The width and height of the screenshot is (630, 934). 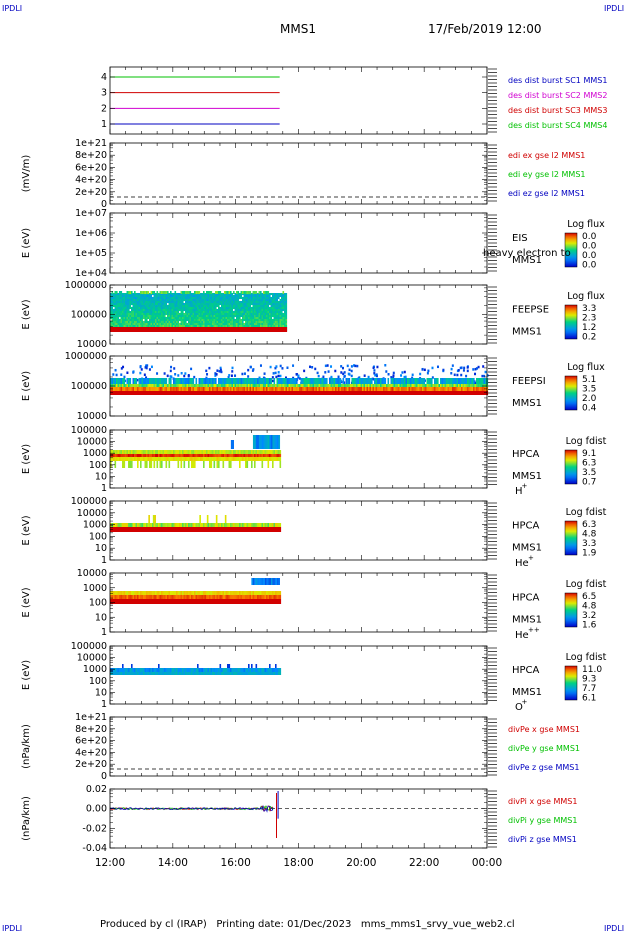 I want to click on colorbar-tick-eis: 0.0, so click(x=589, y=256).